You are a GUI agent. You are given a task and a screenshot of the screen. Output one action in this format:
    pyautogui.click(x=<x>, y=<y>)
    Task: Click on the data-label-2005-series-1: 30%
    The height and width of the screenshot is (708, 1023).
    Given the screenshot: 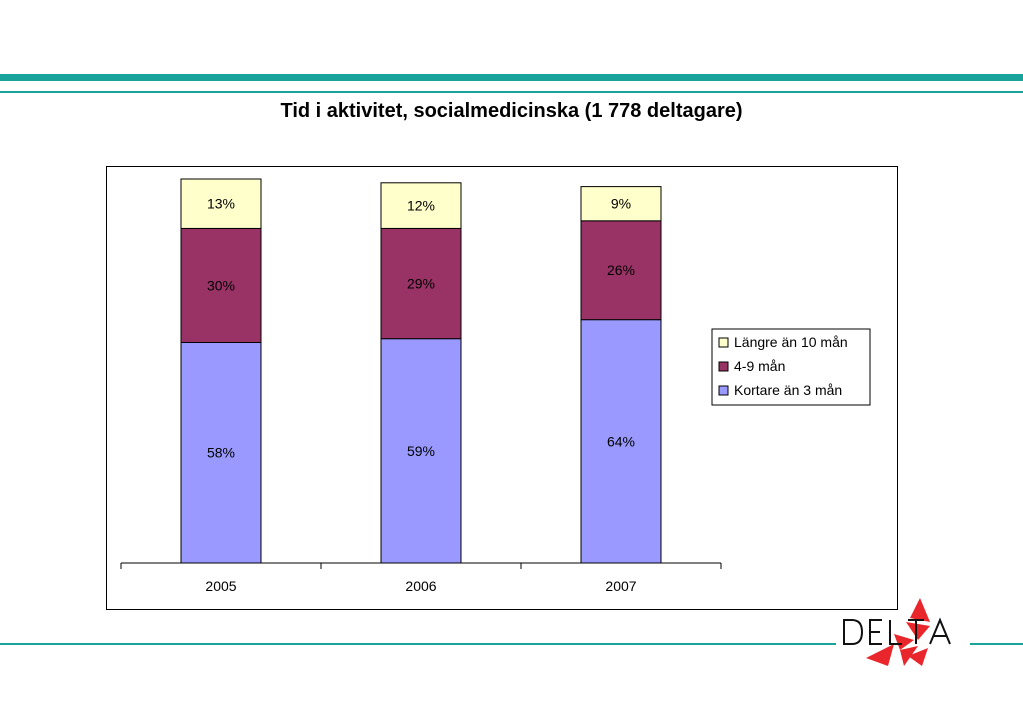 What is the action you would take?
    pyautogui.click(x=221, y=285)
    